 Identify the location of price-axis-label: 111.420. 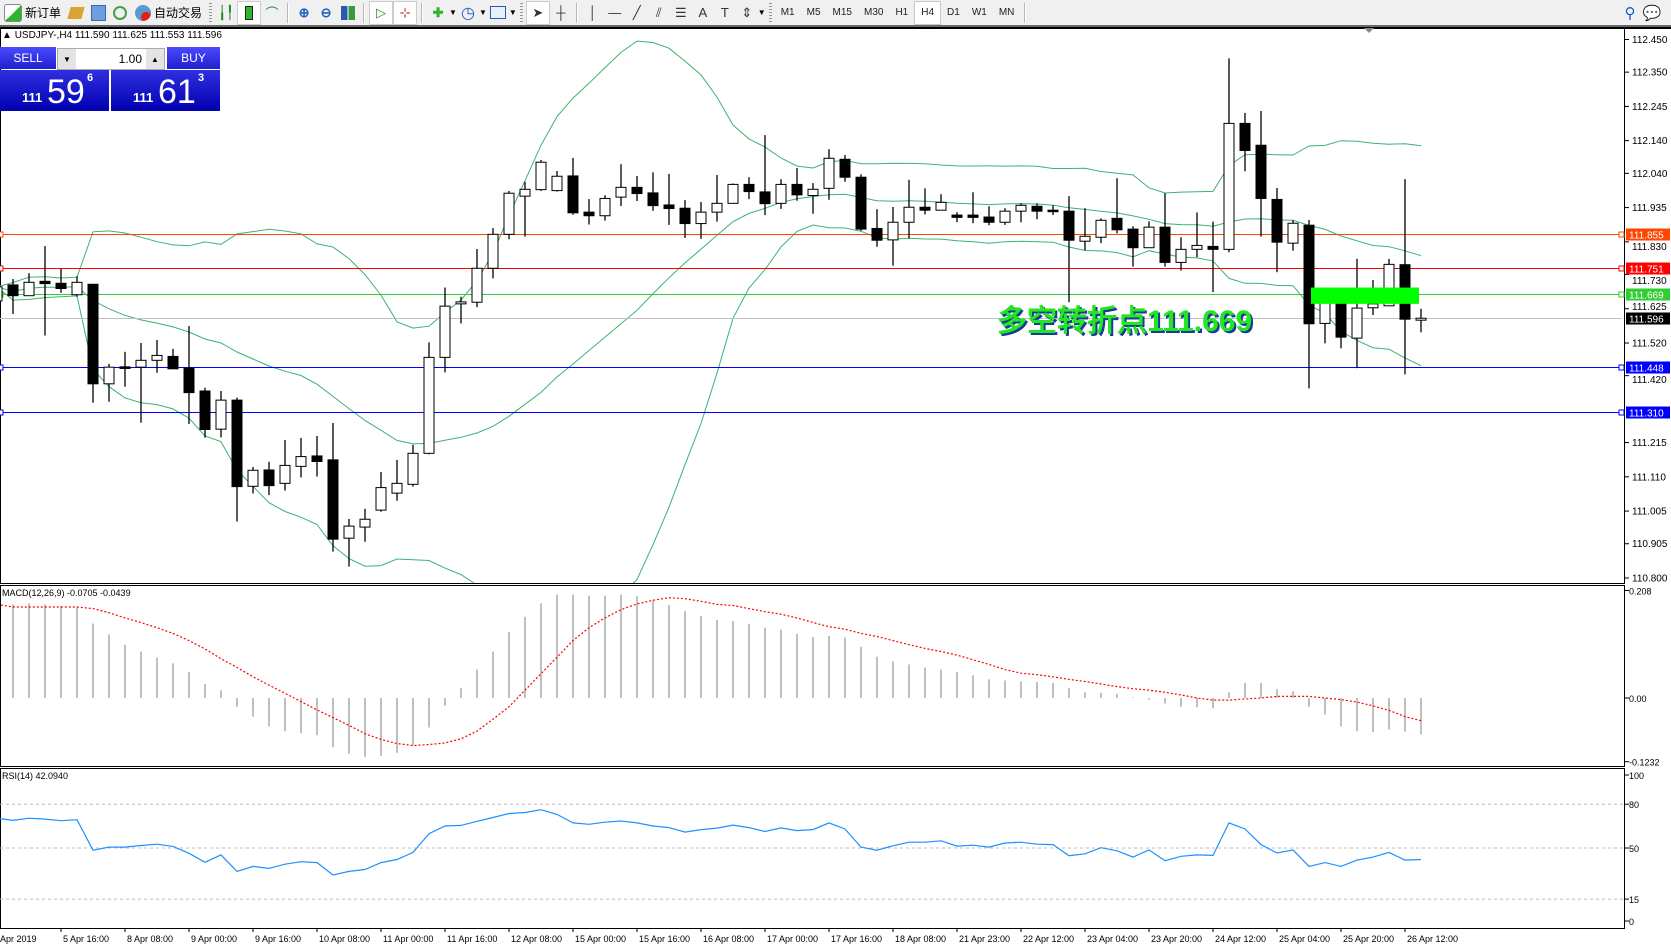
(1649, 380).